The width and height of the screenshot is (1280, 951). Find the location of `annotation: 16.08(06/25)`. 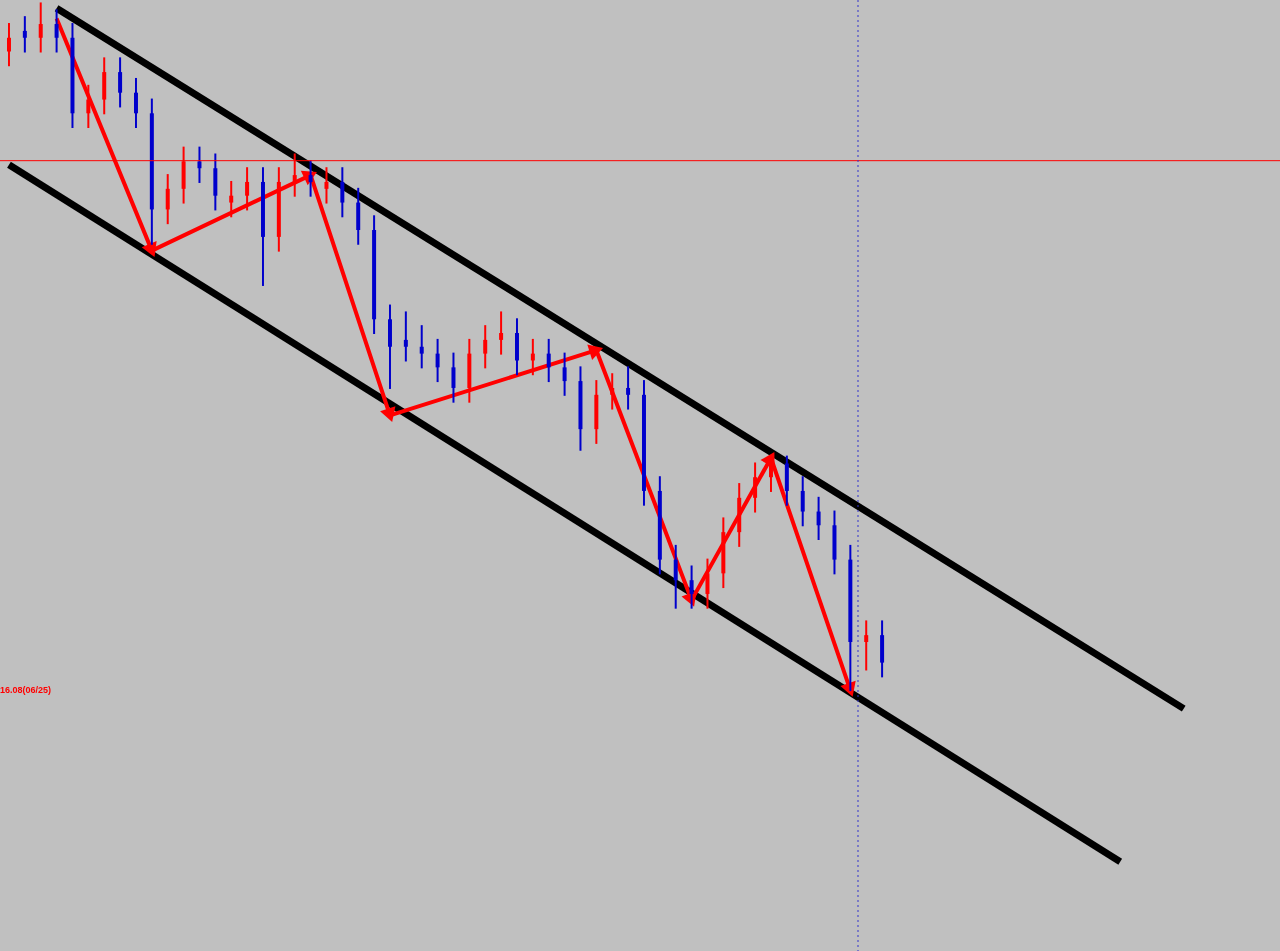

annotation: 16.08(06/25) is located at coordinates (26, 690).